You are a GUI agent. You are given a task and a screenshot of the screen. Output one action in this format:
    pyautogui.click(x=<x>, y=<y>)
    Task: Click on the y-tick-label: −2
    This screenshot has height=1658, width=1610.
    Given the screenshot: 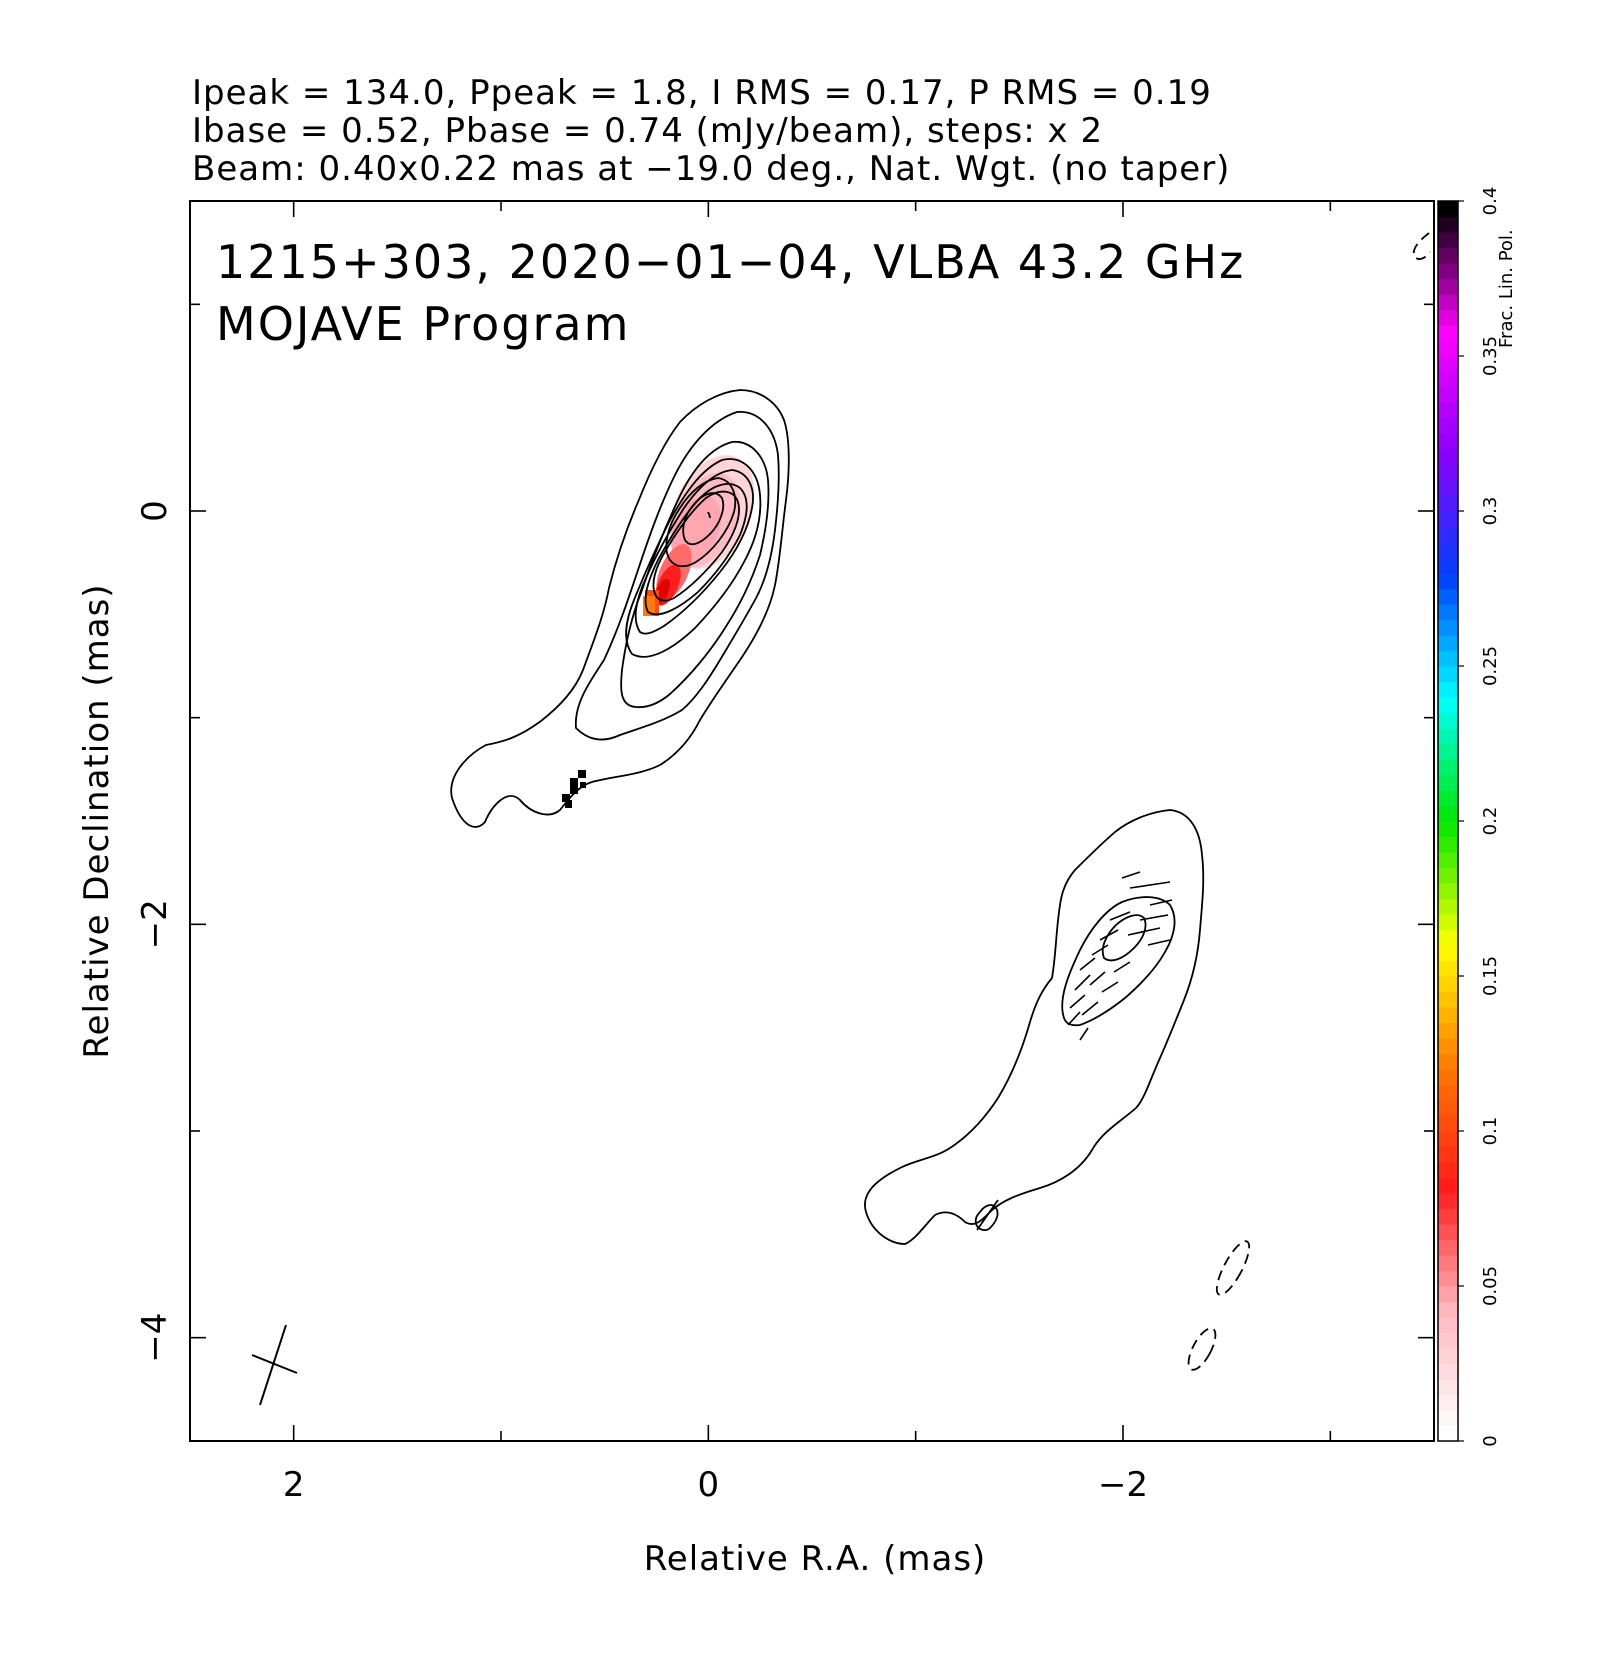 What is the action you would take?
    pyautogui.click(x=155, y=924)
    